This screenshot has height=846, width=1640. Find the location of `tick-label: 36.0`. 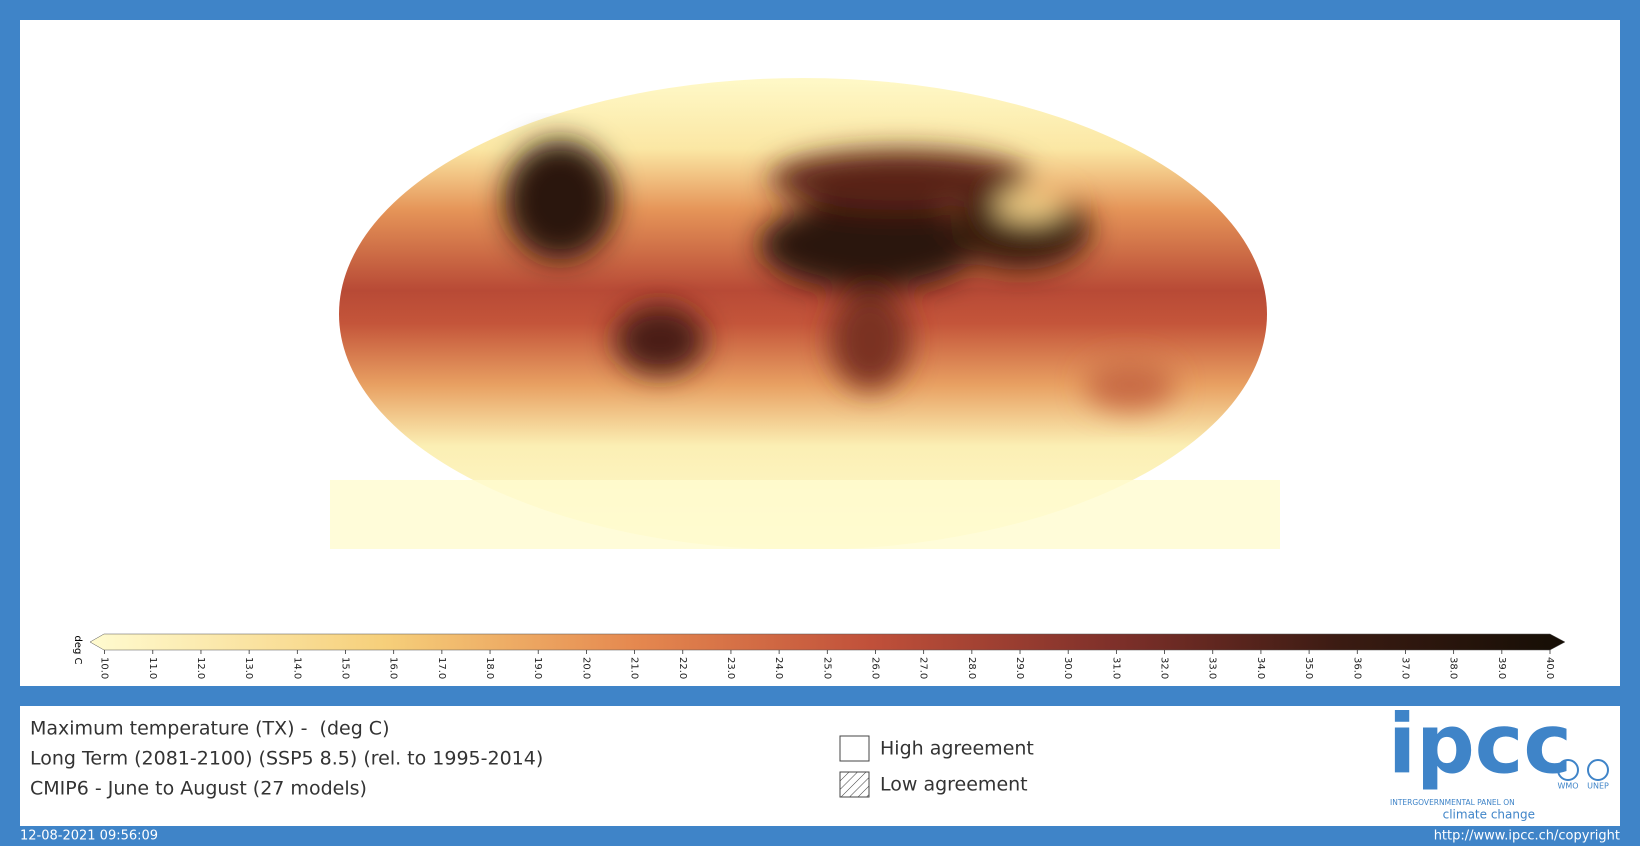

tick-label: 36.0 is located at coordinates (1356, 668).